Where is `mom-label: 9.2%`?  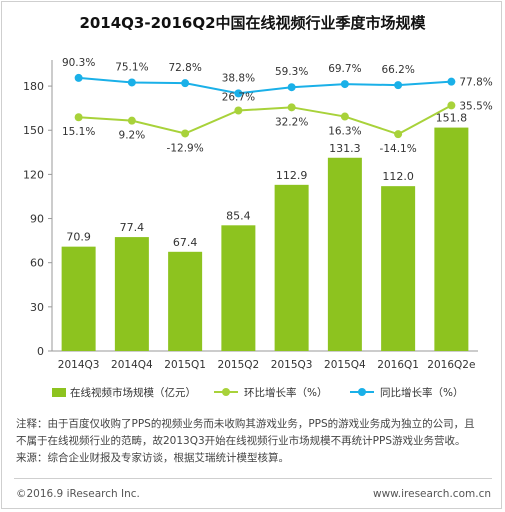 mom-label: 9.2% is located at coordinates (132, 136).